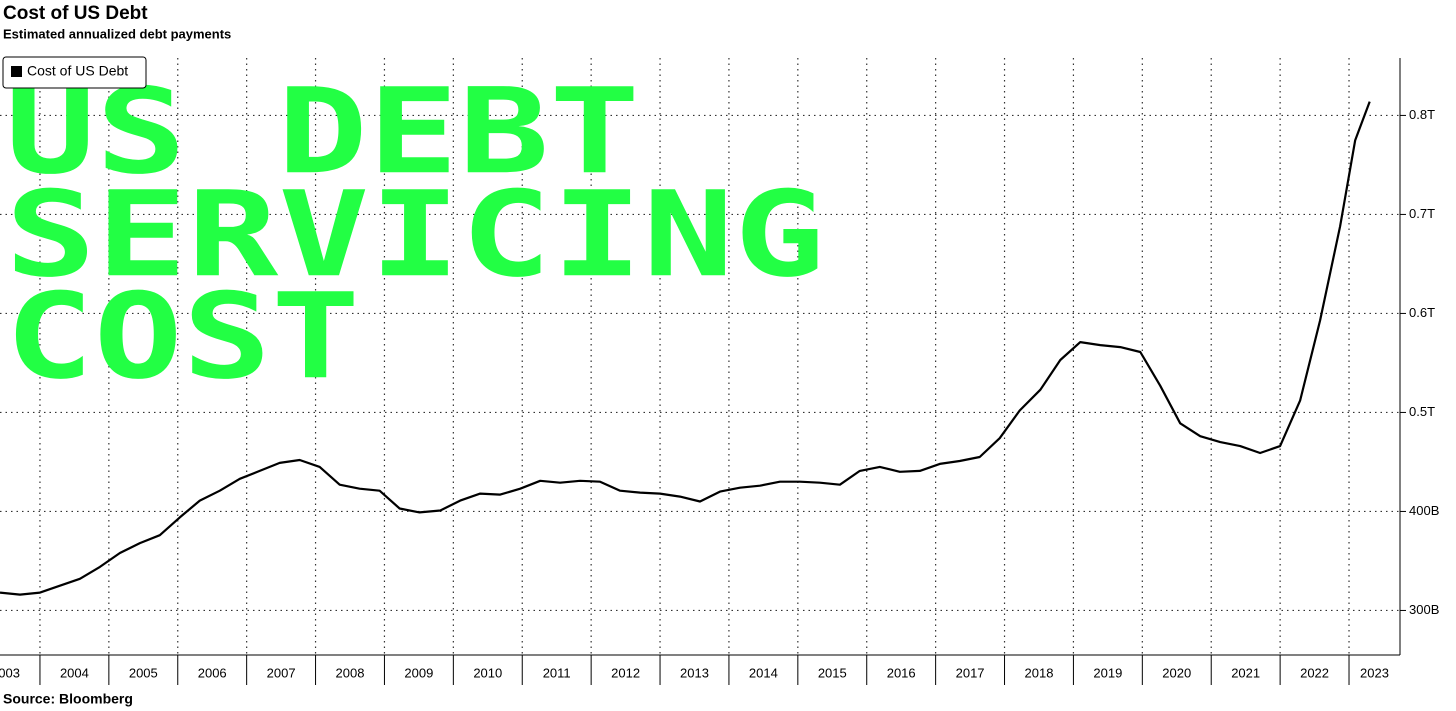 This screenshot has width=1456, height=711. Describe the element at coordinates (415, 234) in the screenshot. I see `overlay-text: SERVICING` at that location.